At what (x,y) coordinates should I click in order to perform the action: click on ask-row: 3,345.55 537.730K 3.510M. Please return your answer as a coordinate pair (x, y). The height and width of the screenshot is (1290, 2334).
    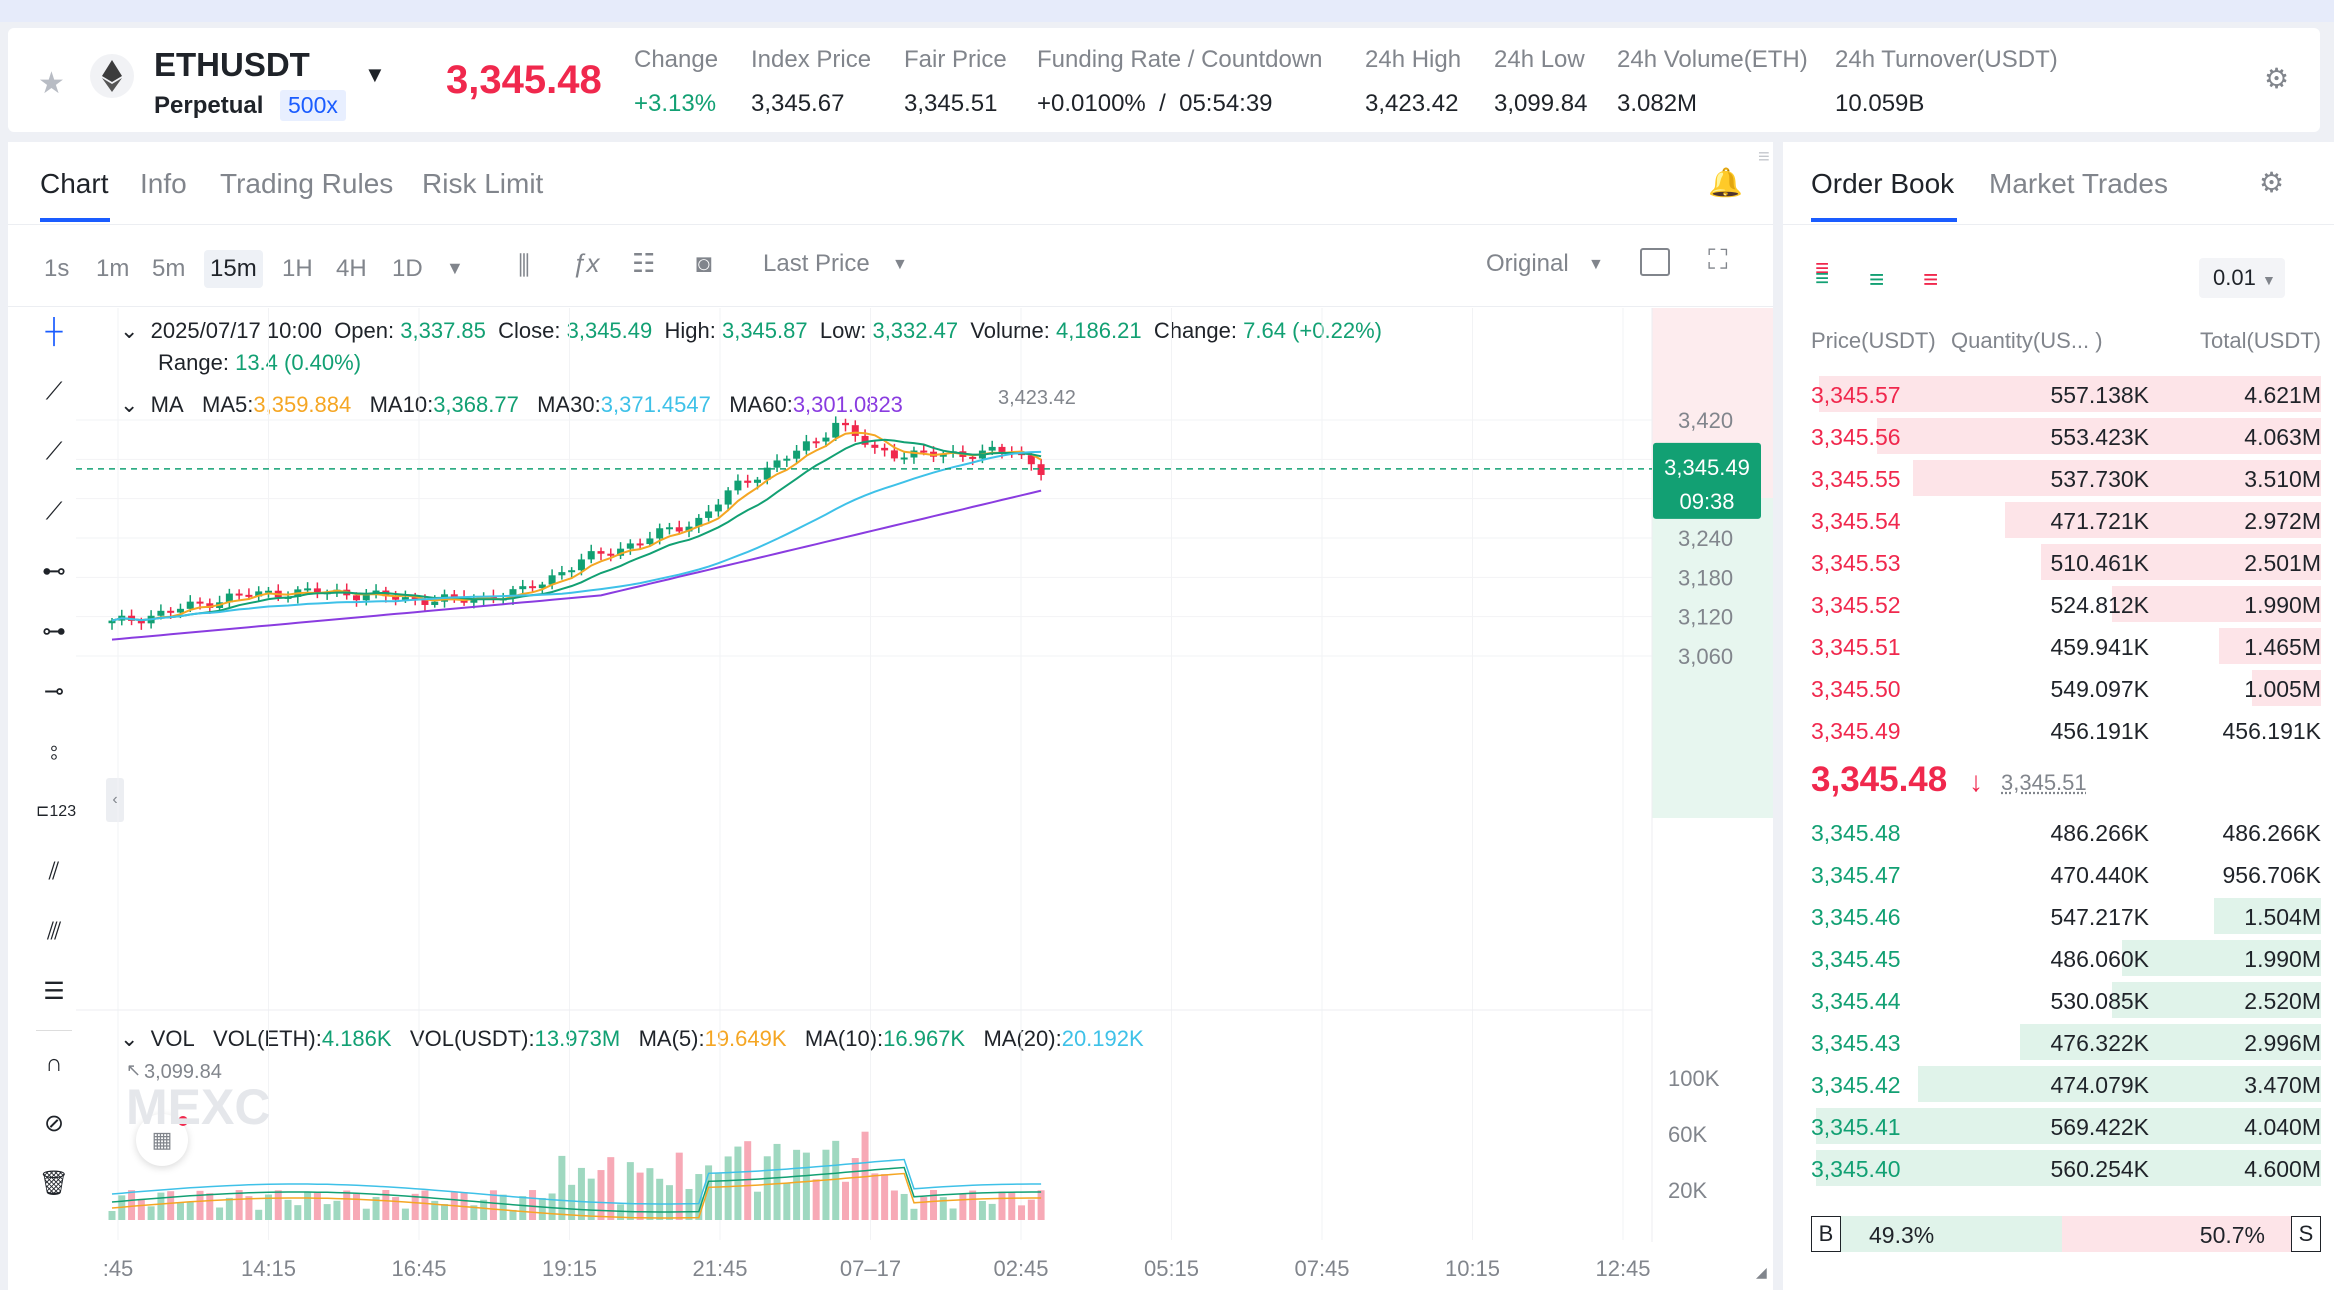
    Looking at the image, I should click on (2066, 477).